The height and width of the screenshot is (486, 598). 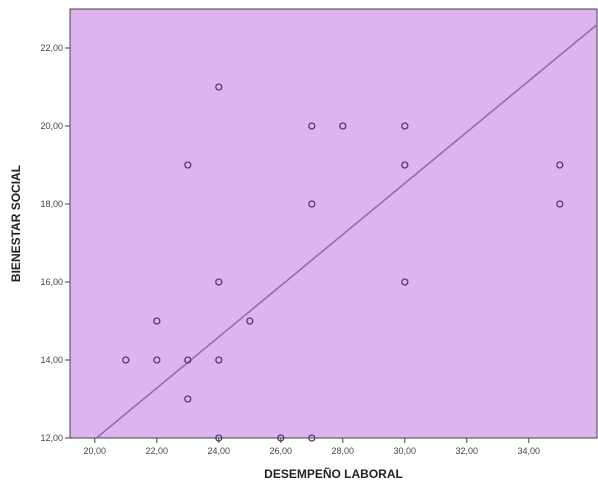 What do you see at coordinates (51, 438) in the screenshot?
I see `y-tick-label: 12,00` at bounding box center [51, 438].